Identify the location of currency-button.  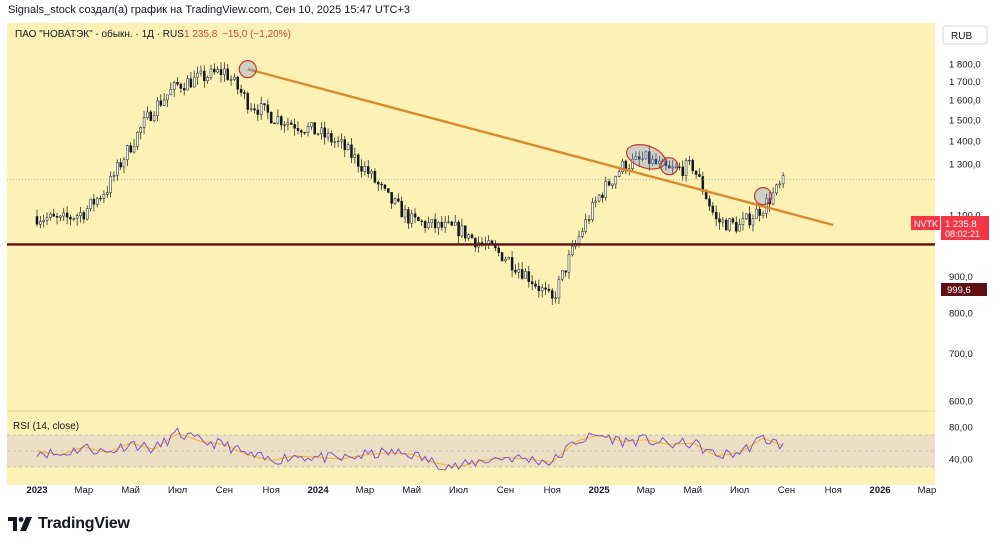
(965, 35).